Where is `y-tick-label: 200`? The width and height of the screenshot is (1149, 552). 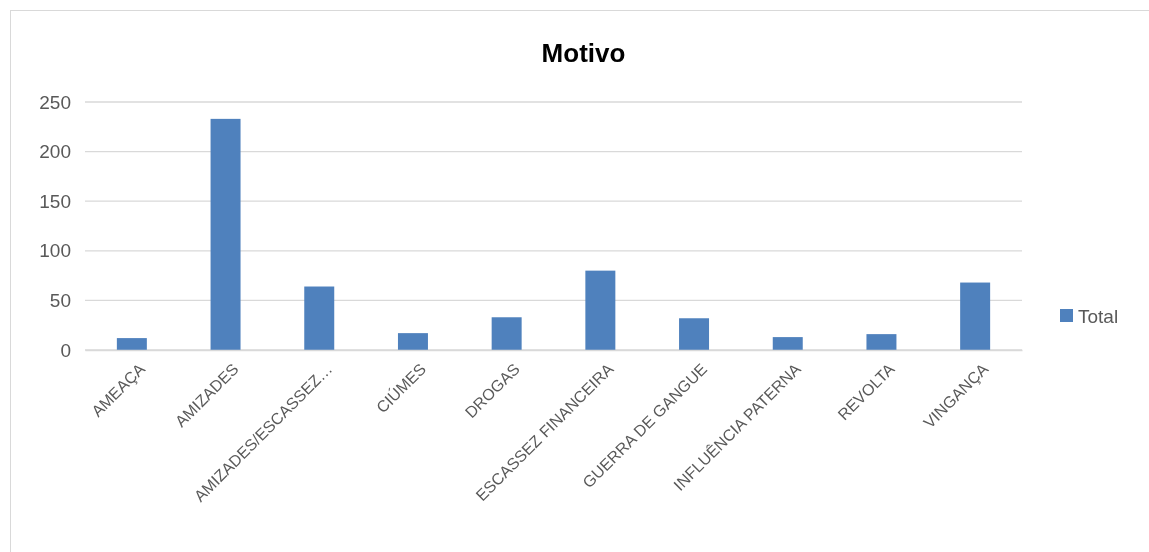
y-tick-label: 200 is located at coordinates (55, 152).